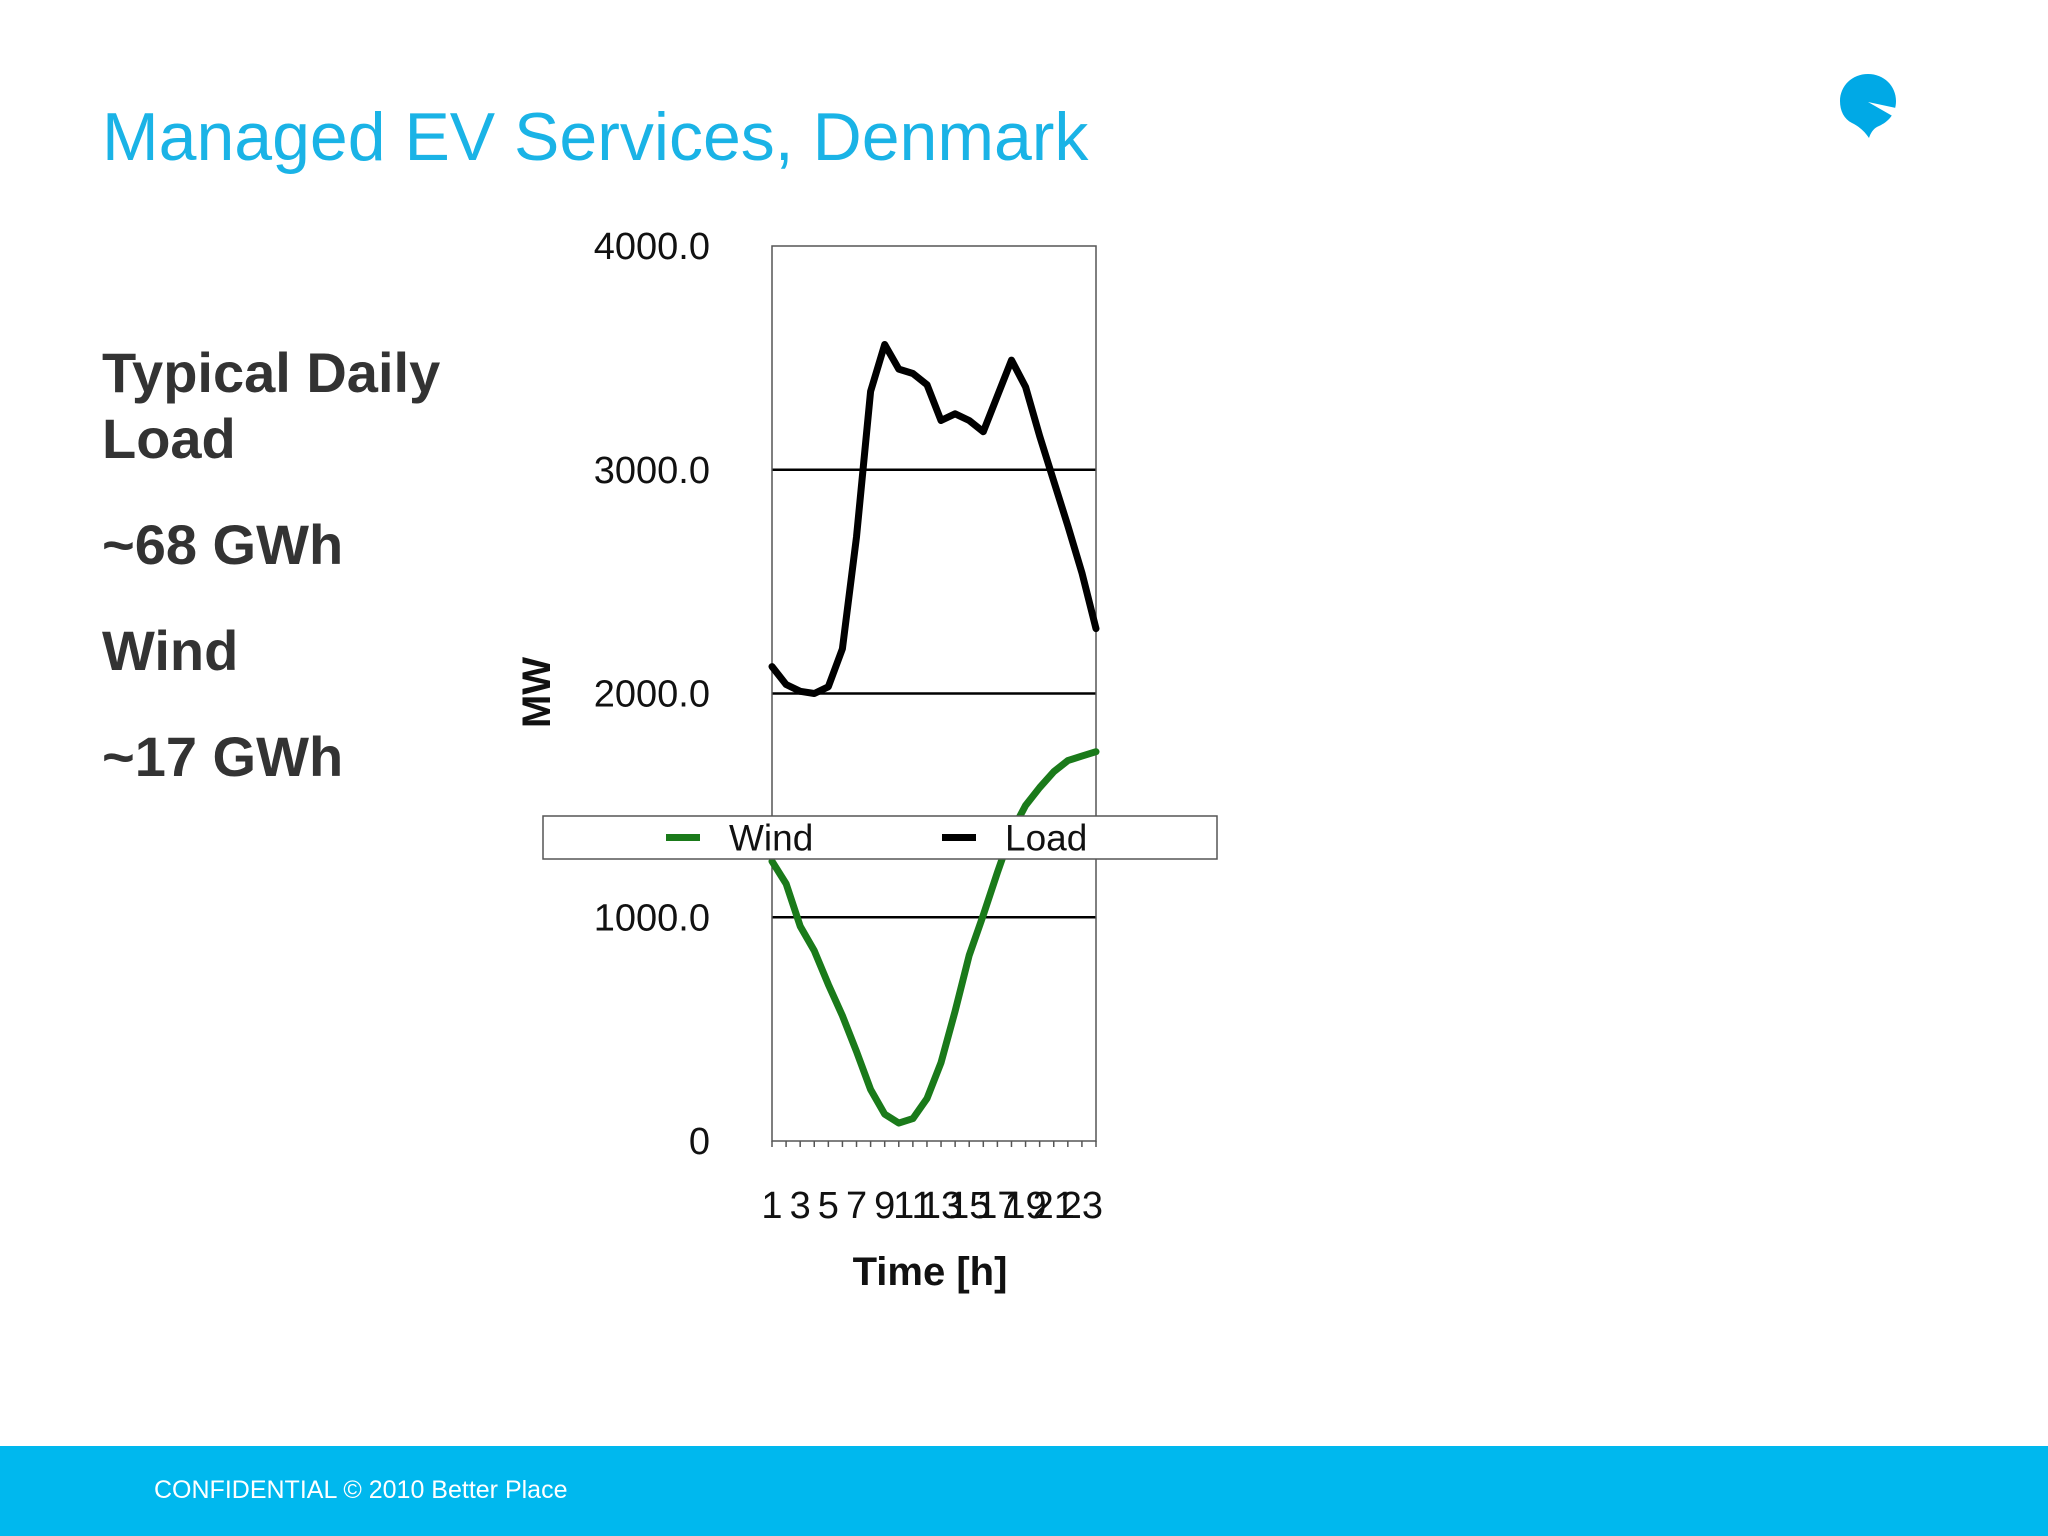 Image resolution: width=2048 pixels, height=1536 pixels. Describe the element at coordinates (1054, 1206) in the screenshot. I see `x-tick-label: 21` at that location.